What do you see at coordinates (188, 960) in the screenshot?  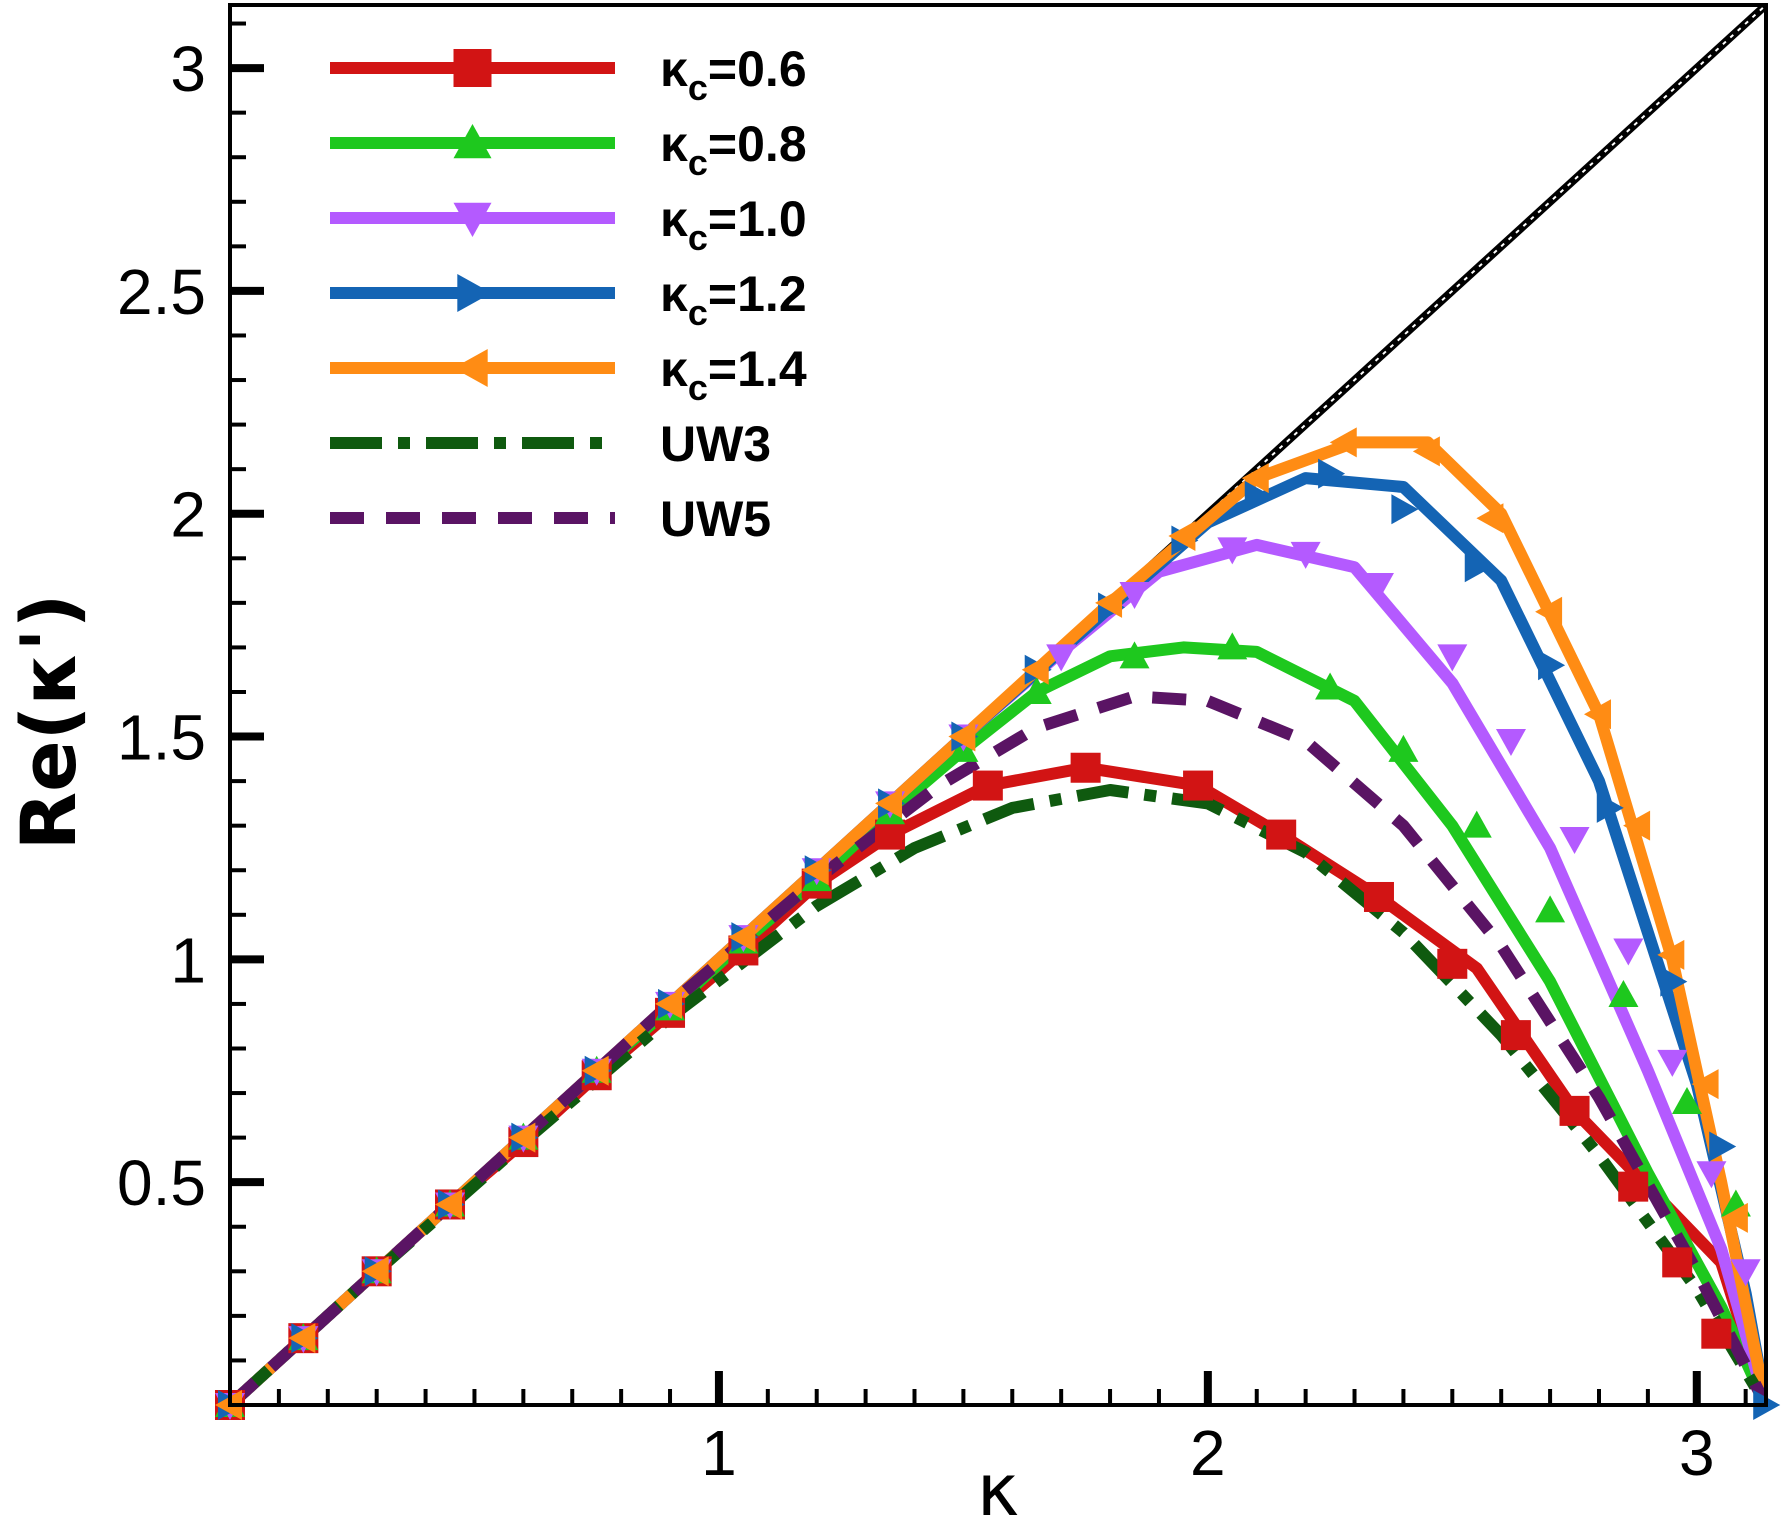 I see `y-tick-label: 1` at bounding box center [188, 960].